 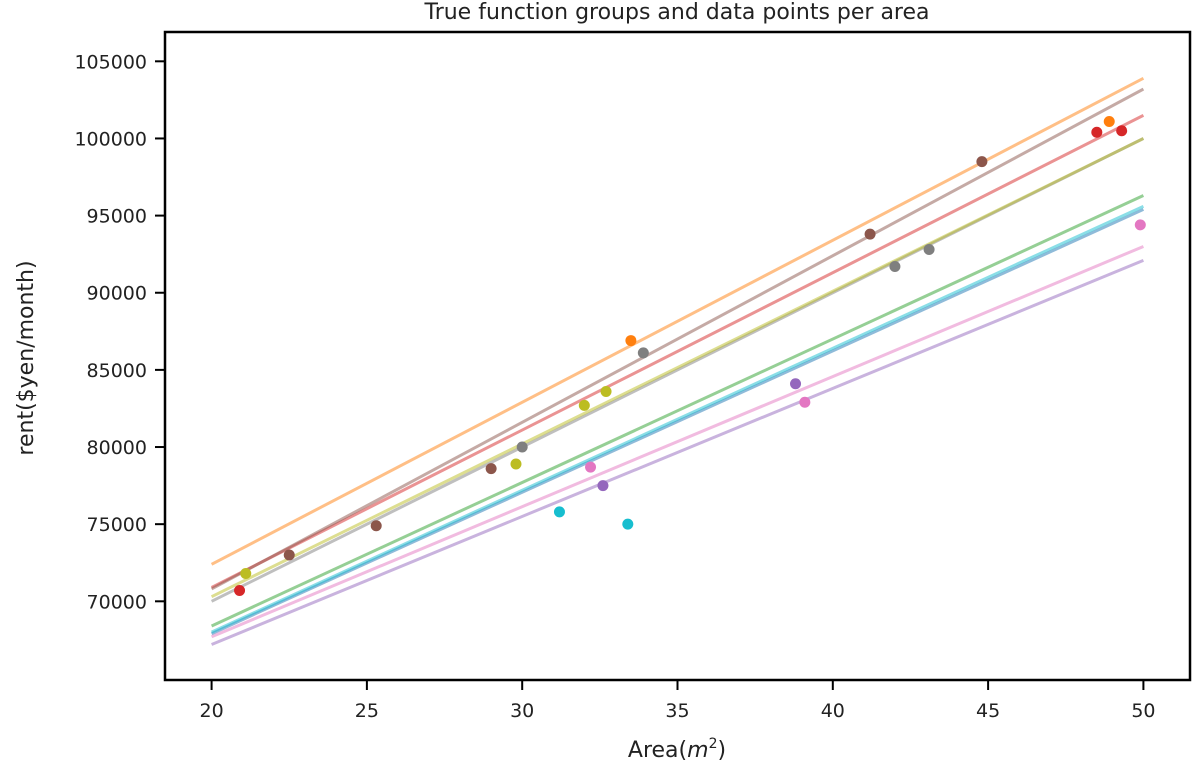 I want to click on y-tick-label: 90000, so click(x=117, y=294).